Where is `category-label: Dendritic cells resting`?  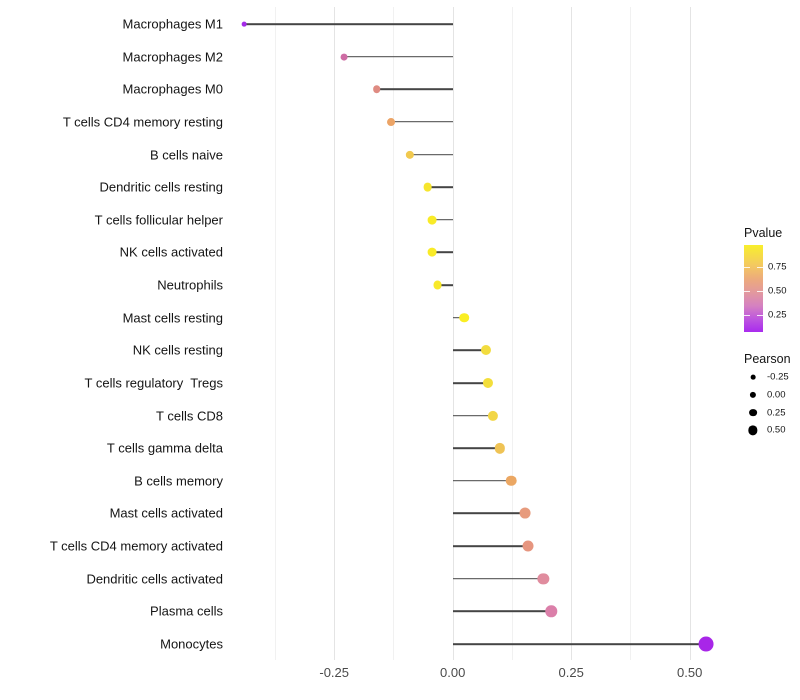 category-label: Dendritic cells resting is located at coordinates (161, 187).